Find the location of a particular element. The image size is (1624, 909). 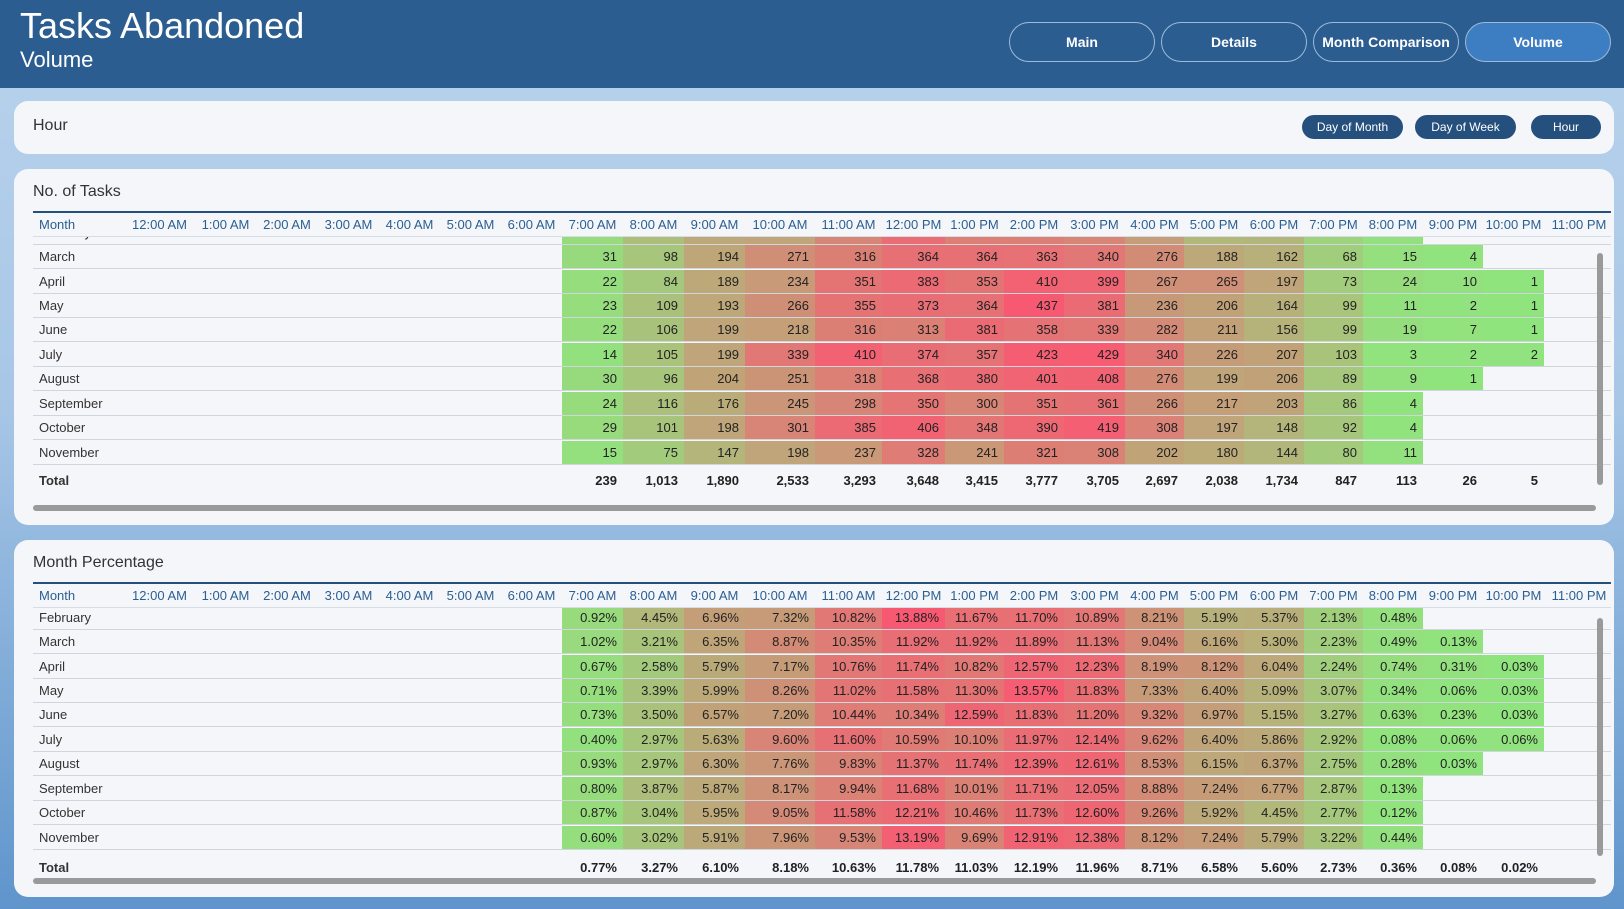

value-cell: 5.79% is located at coordinates (714, 666).